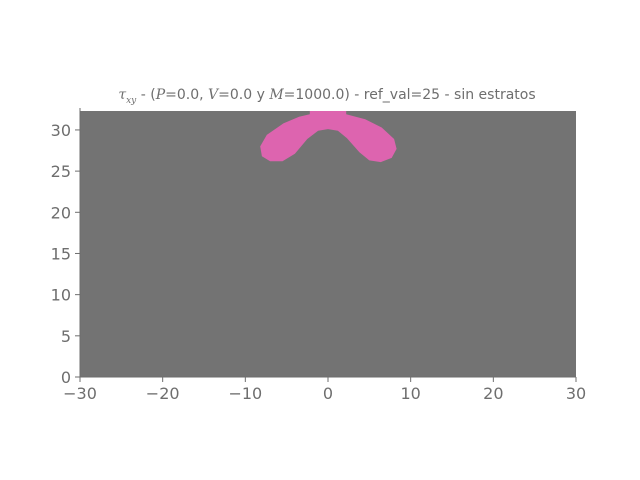  I want to click on title-part-3: =0.0 y, so click(243, 95).